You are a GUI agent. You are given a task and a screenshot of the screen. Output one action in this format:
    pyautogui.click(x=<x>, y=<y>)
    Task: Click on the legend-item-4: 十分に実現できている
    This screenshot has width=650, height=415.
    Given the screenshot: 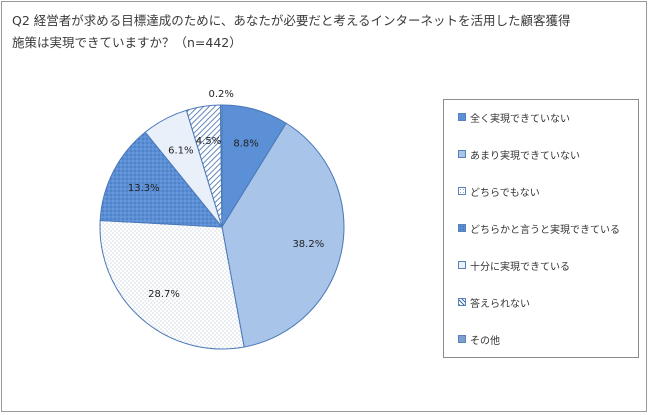 What is the action you would take?
    pyautogui.click(x=514, y=265)
    